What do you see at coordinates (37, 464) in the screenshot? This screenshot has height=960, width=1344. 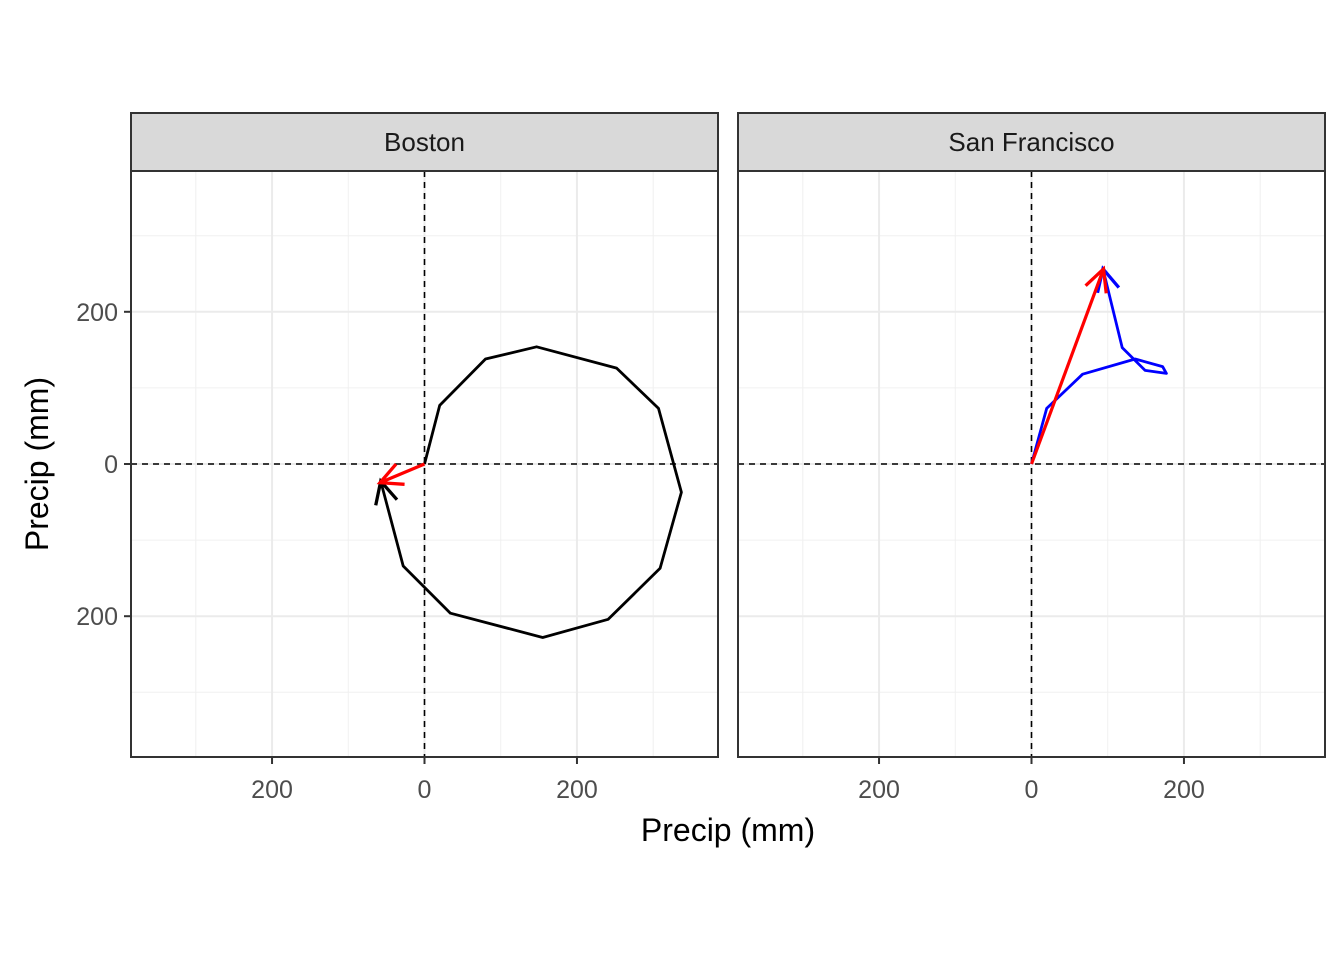 I see `y-axis-title: Precip (mm)` at bounding box center [37, 464].